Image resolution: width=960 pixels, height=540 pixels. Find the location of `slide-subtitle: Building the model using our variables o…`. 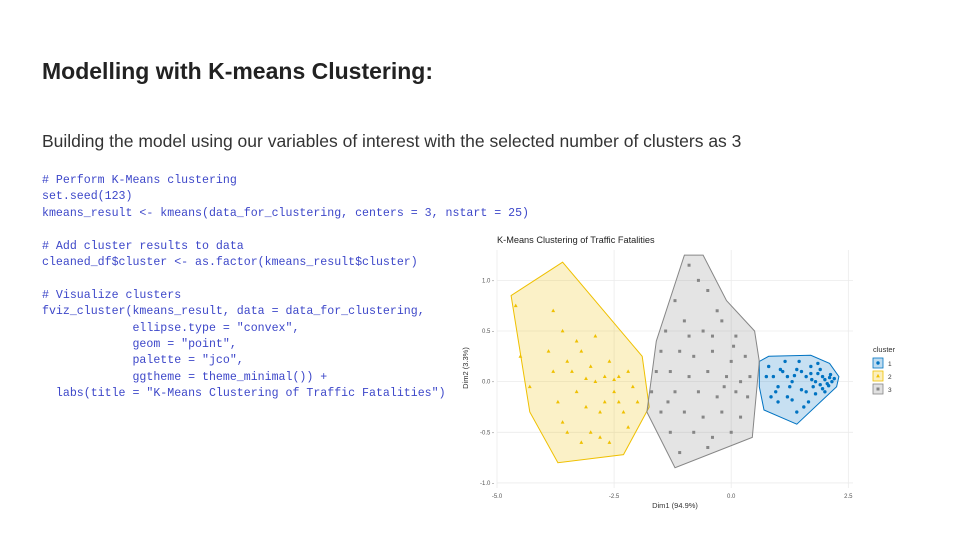

slide-subtitle: Building the model using our variables o… is located at coordinates (392, 141).